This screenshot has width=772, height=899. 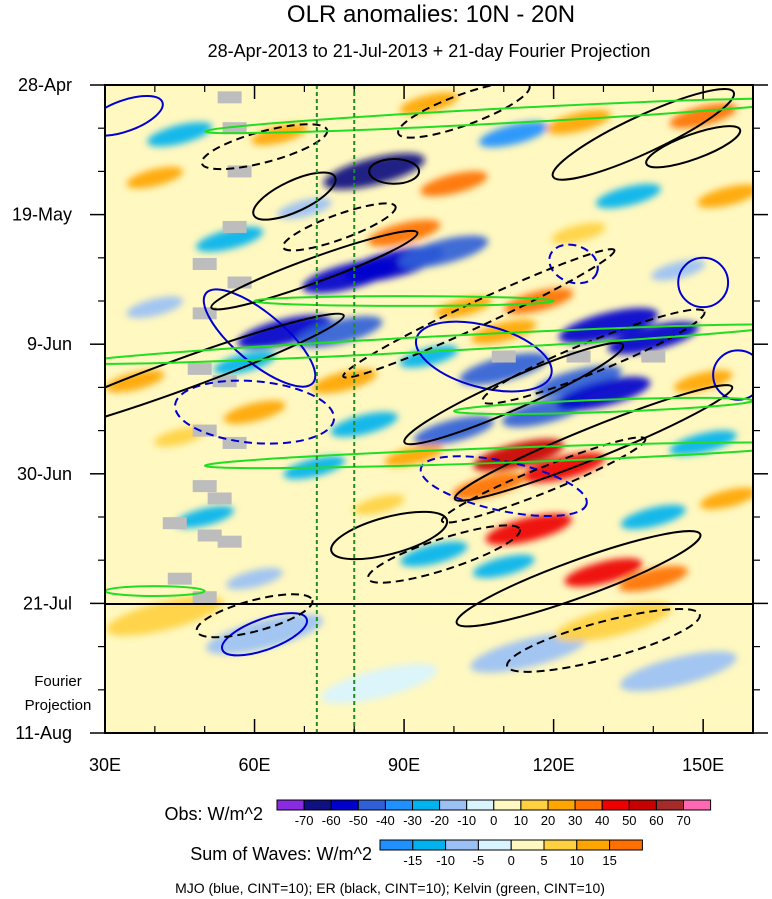 What do you see at coordinates (214, 814) in the screenshot?
I see `obs-legend-label: Obs: W/m^2` at bounding box center [214, 814].